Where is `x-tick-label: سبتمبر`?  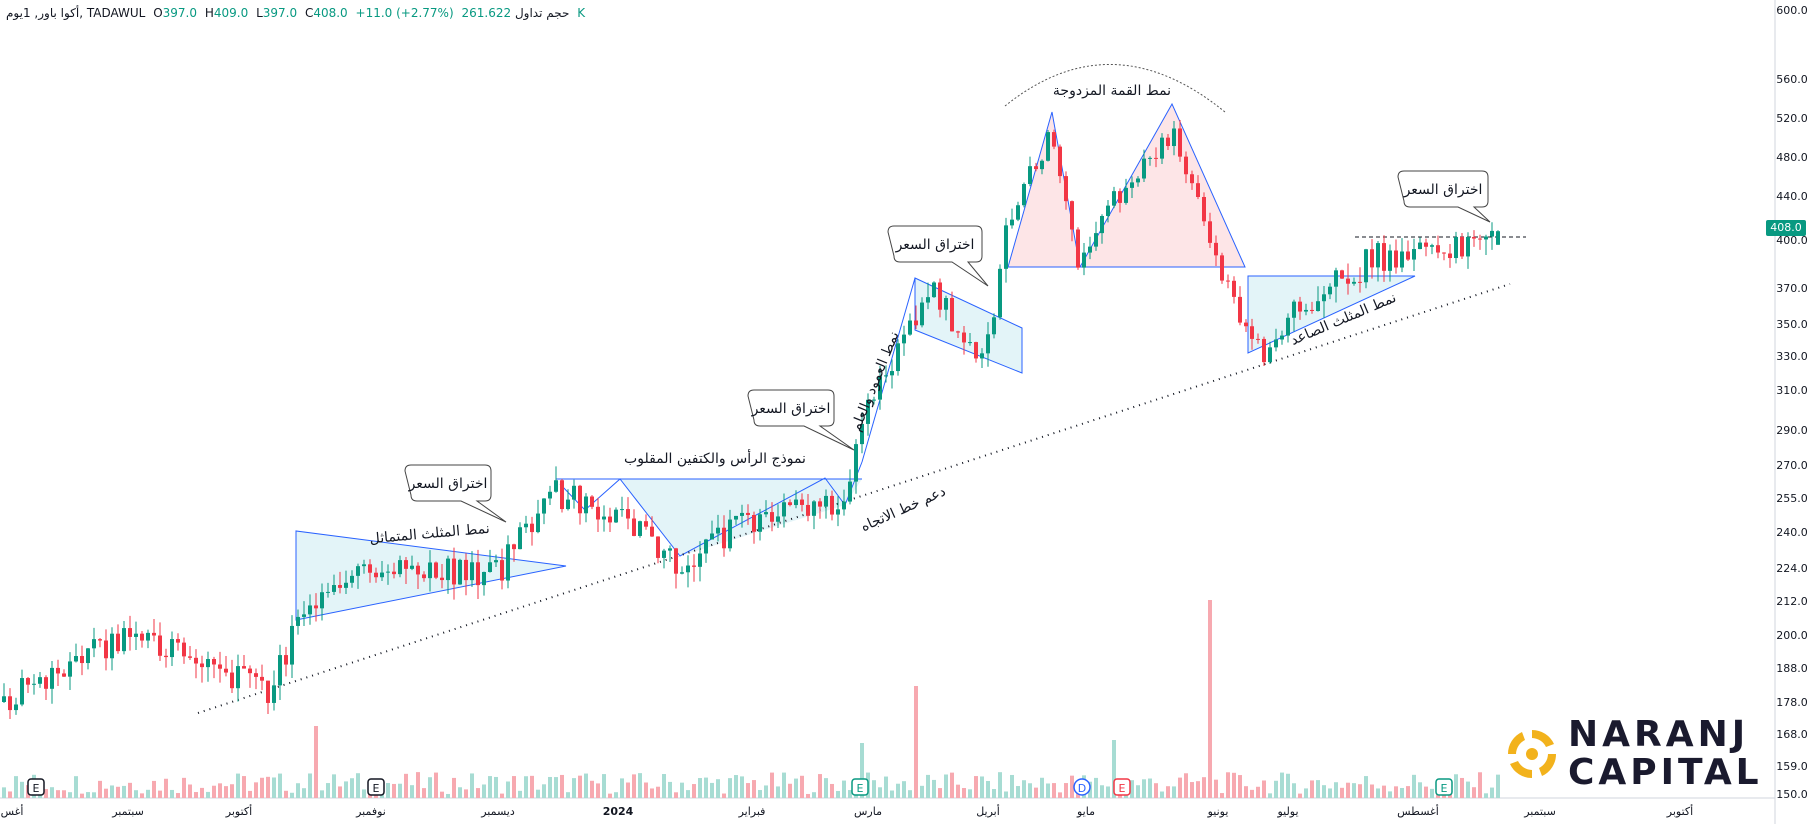 x-tick-label: سبتمبر is located at coordinates (1539, 811).